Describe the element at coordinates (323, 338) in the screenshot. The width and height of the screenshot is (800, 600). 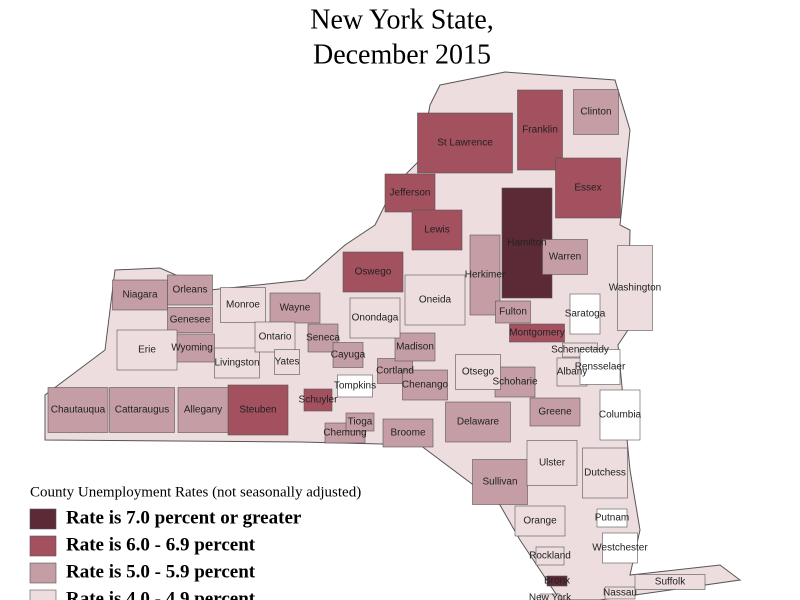
I see `county-label: Seneca` at that location.